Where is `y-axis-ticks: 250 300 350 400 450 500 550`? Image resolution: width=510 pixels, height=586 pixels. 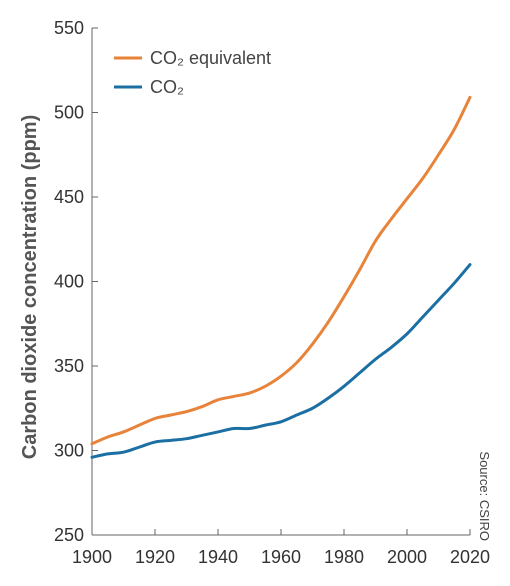
y-axis-ticks: 250 300 350 400 450 500 550 is located at coordinates (76, 281).